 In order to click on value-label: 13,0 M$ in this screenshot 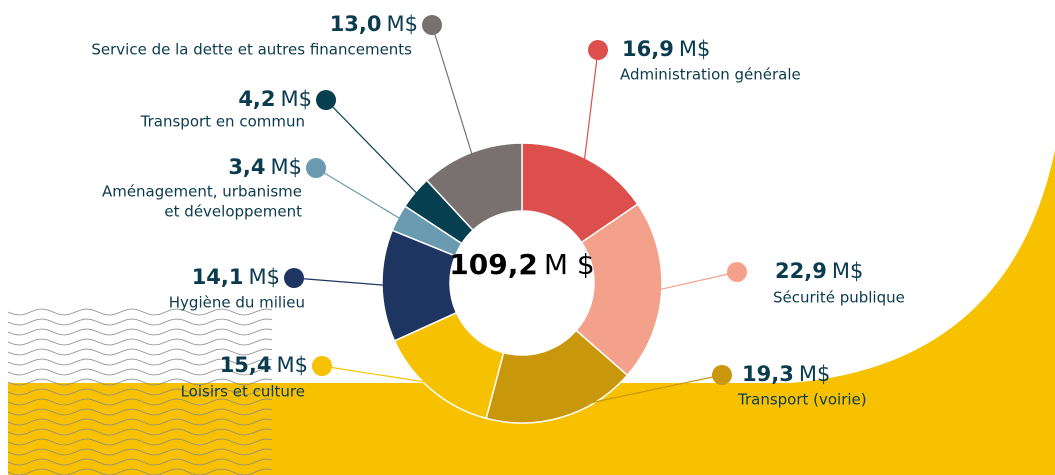, I will do `click(374, 24)`.